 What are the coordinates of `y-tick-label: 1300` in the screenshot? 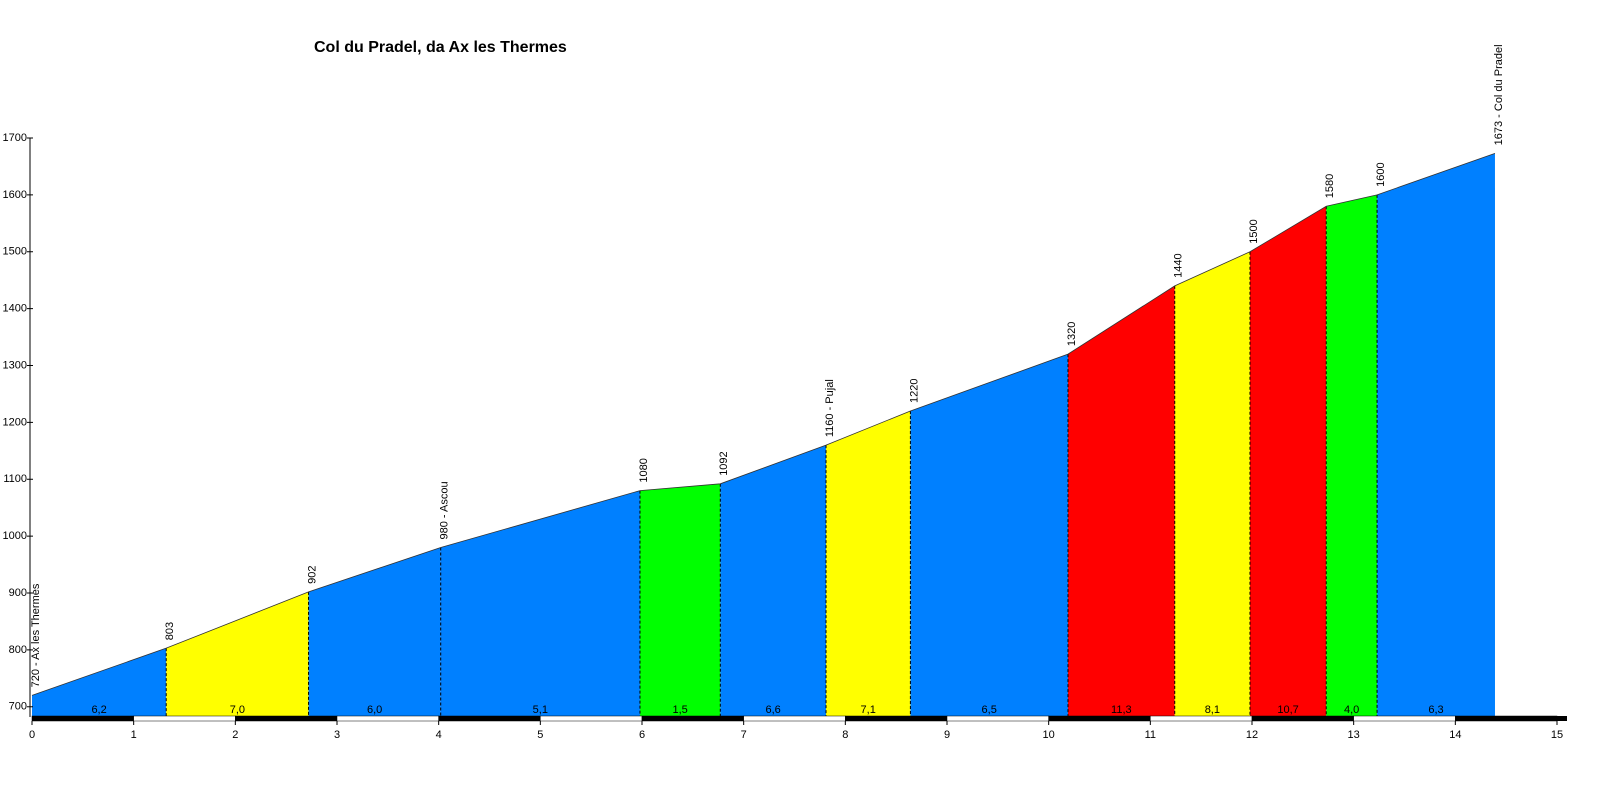 It's located at (15, 365).